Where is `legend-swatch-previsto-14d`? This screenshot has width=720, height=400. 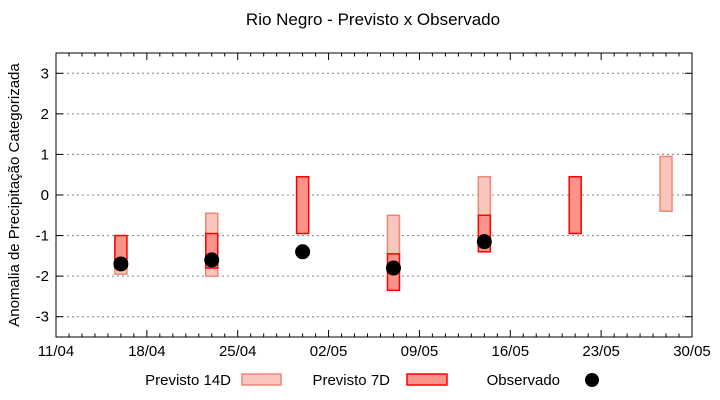 legend-swatch-previsto-14d is located at coordinates (261, 379).